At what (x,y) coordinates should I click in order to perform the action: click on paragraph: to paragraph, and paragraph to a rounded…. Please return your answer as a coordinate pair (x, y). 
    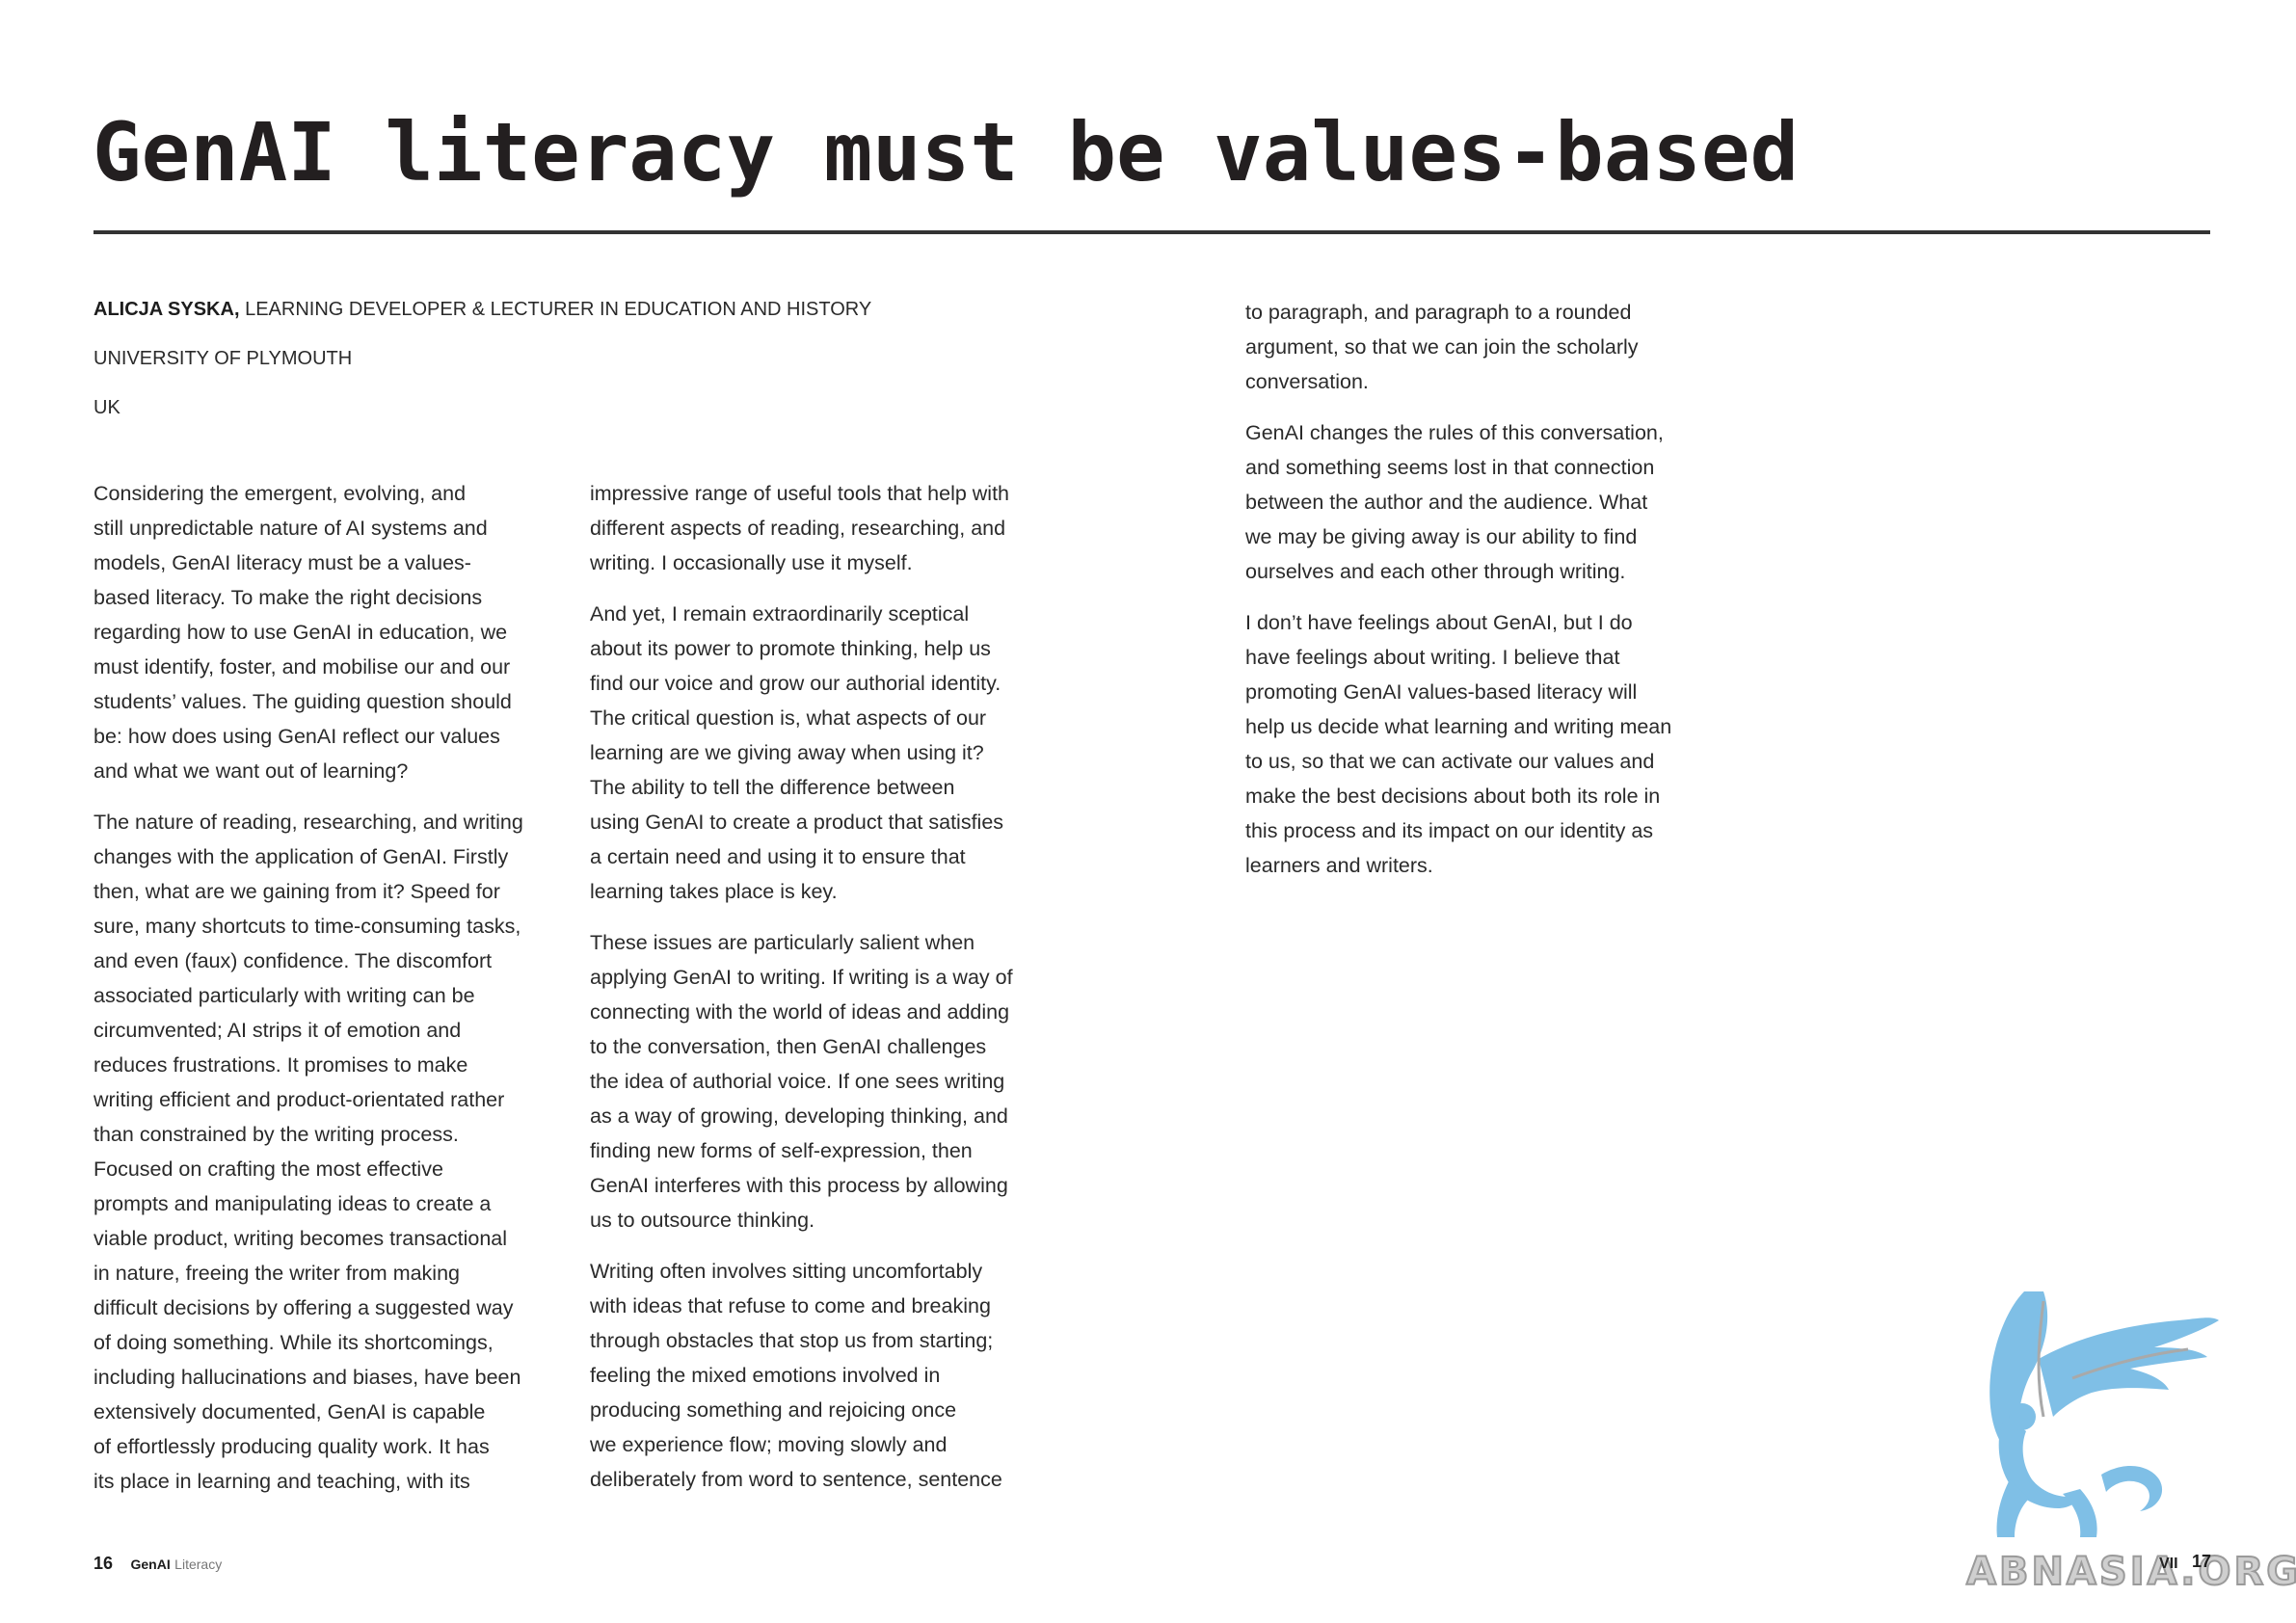
    Looking at the image, I should click on (1442, 347).